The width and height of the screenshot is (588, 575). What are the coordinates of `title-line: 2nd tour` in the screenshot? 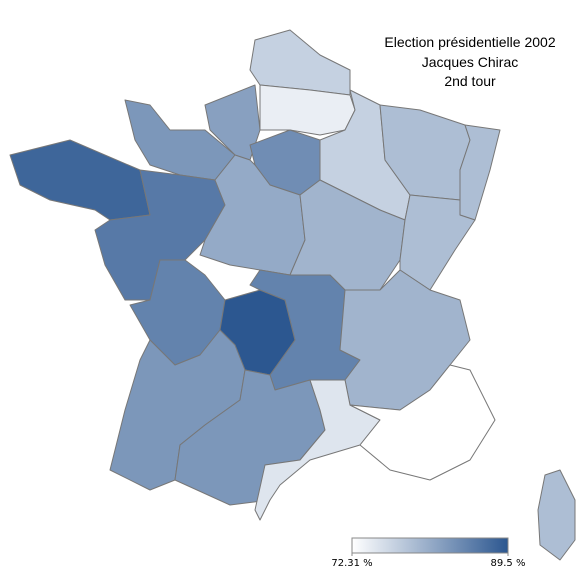 It's located at (470, 81).